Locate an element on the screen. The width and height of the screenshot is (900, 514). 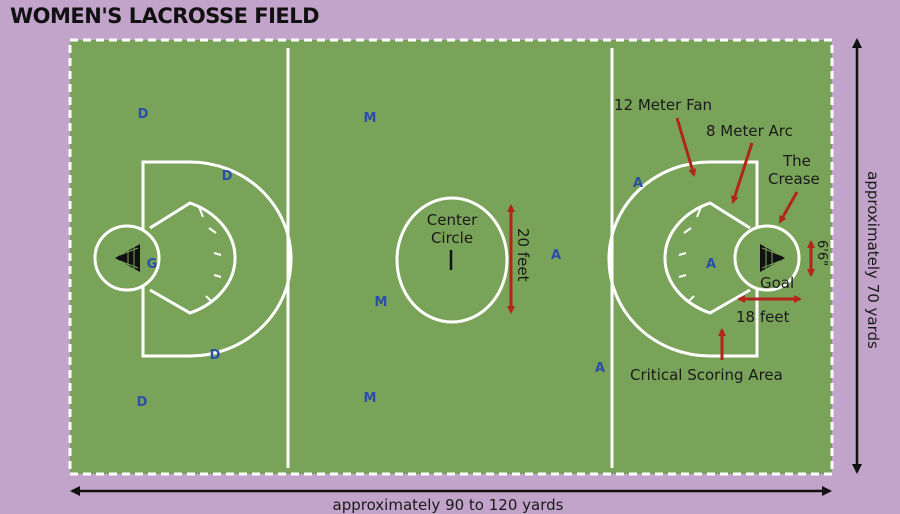
crease-label-line1: The is located at coordinates (796, 161).